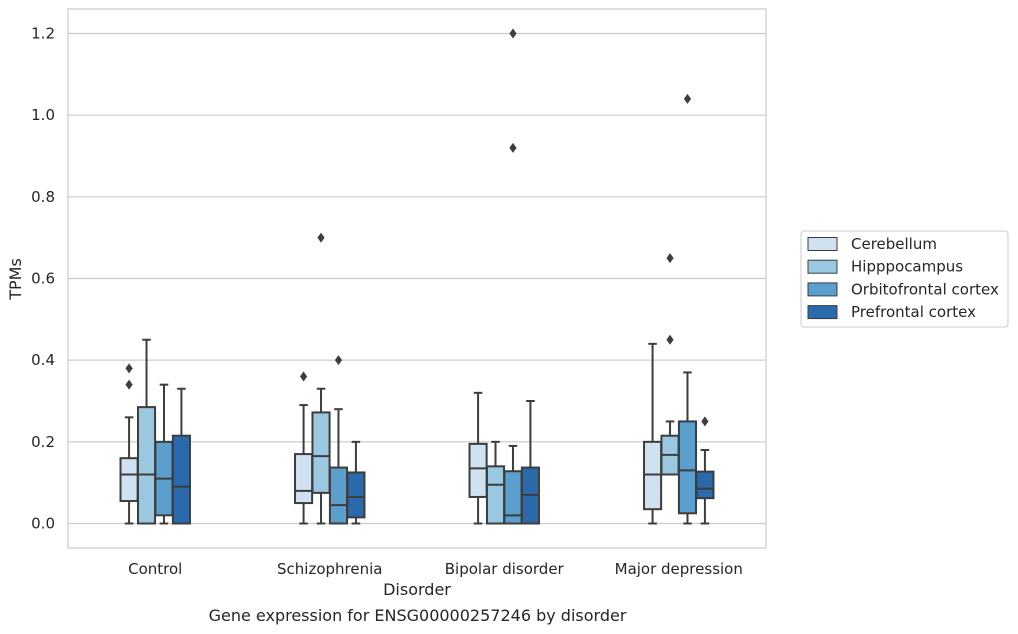 The height and width of the screenshot is (634, 1018). Describe the element at coordinates (925, 289) in the screenshot. I see `legend-label: Orbitofrontal cortex` at that location.